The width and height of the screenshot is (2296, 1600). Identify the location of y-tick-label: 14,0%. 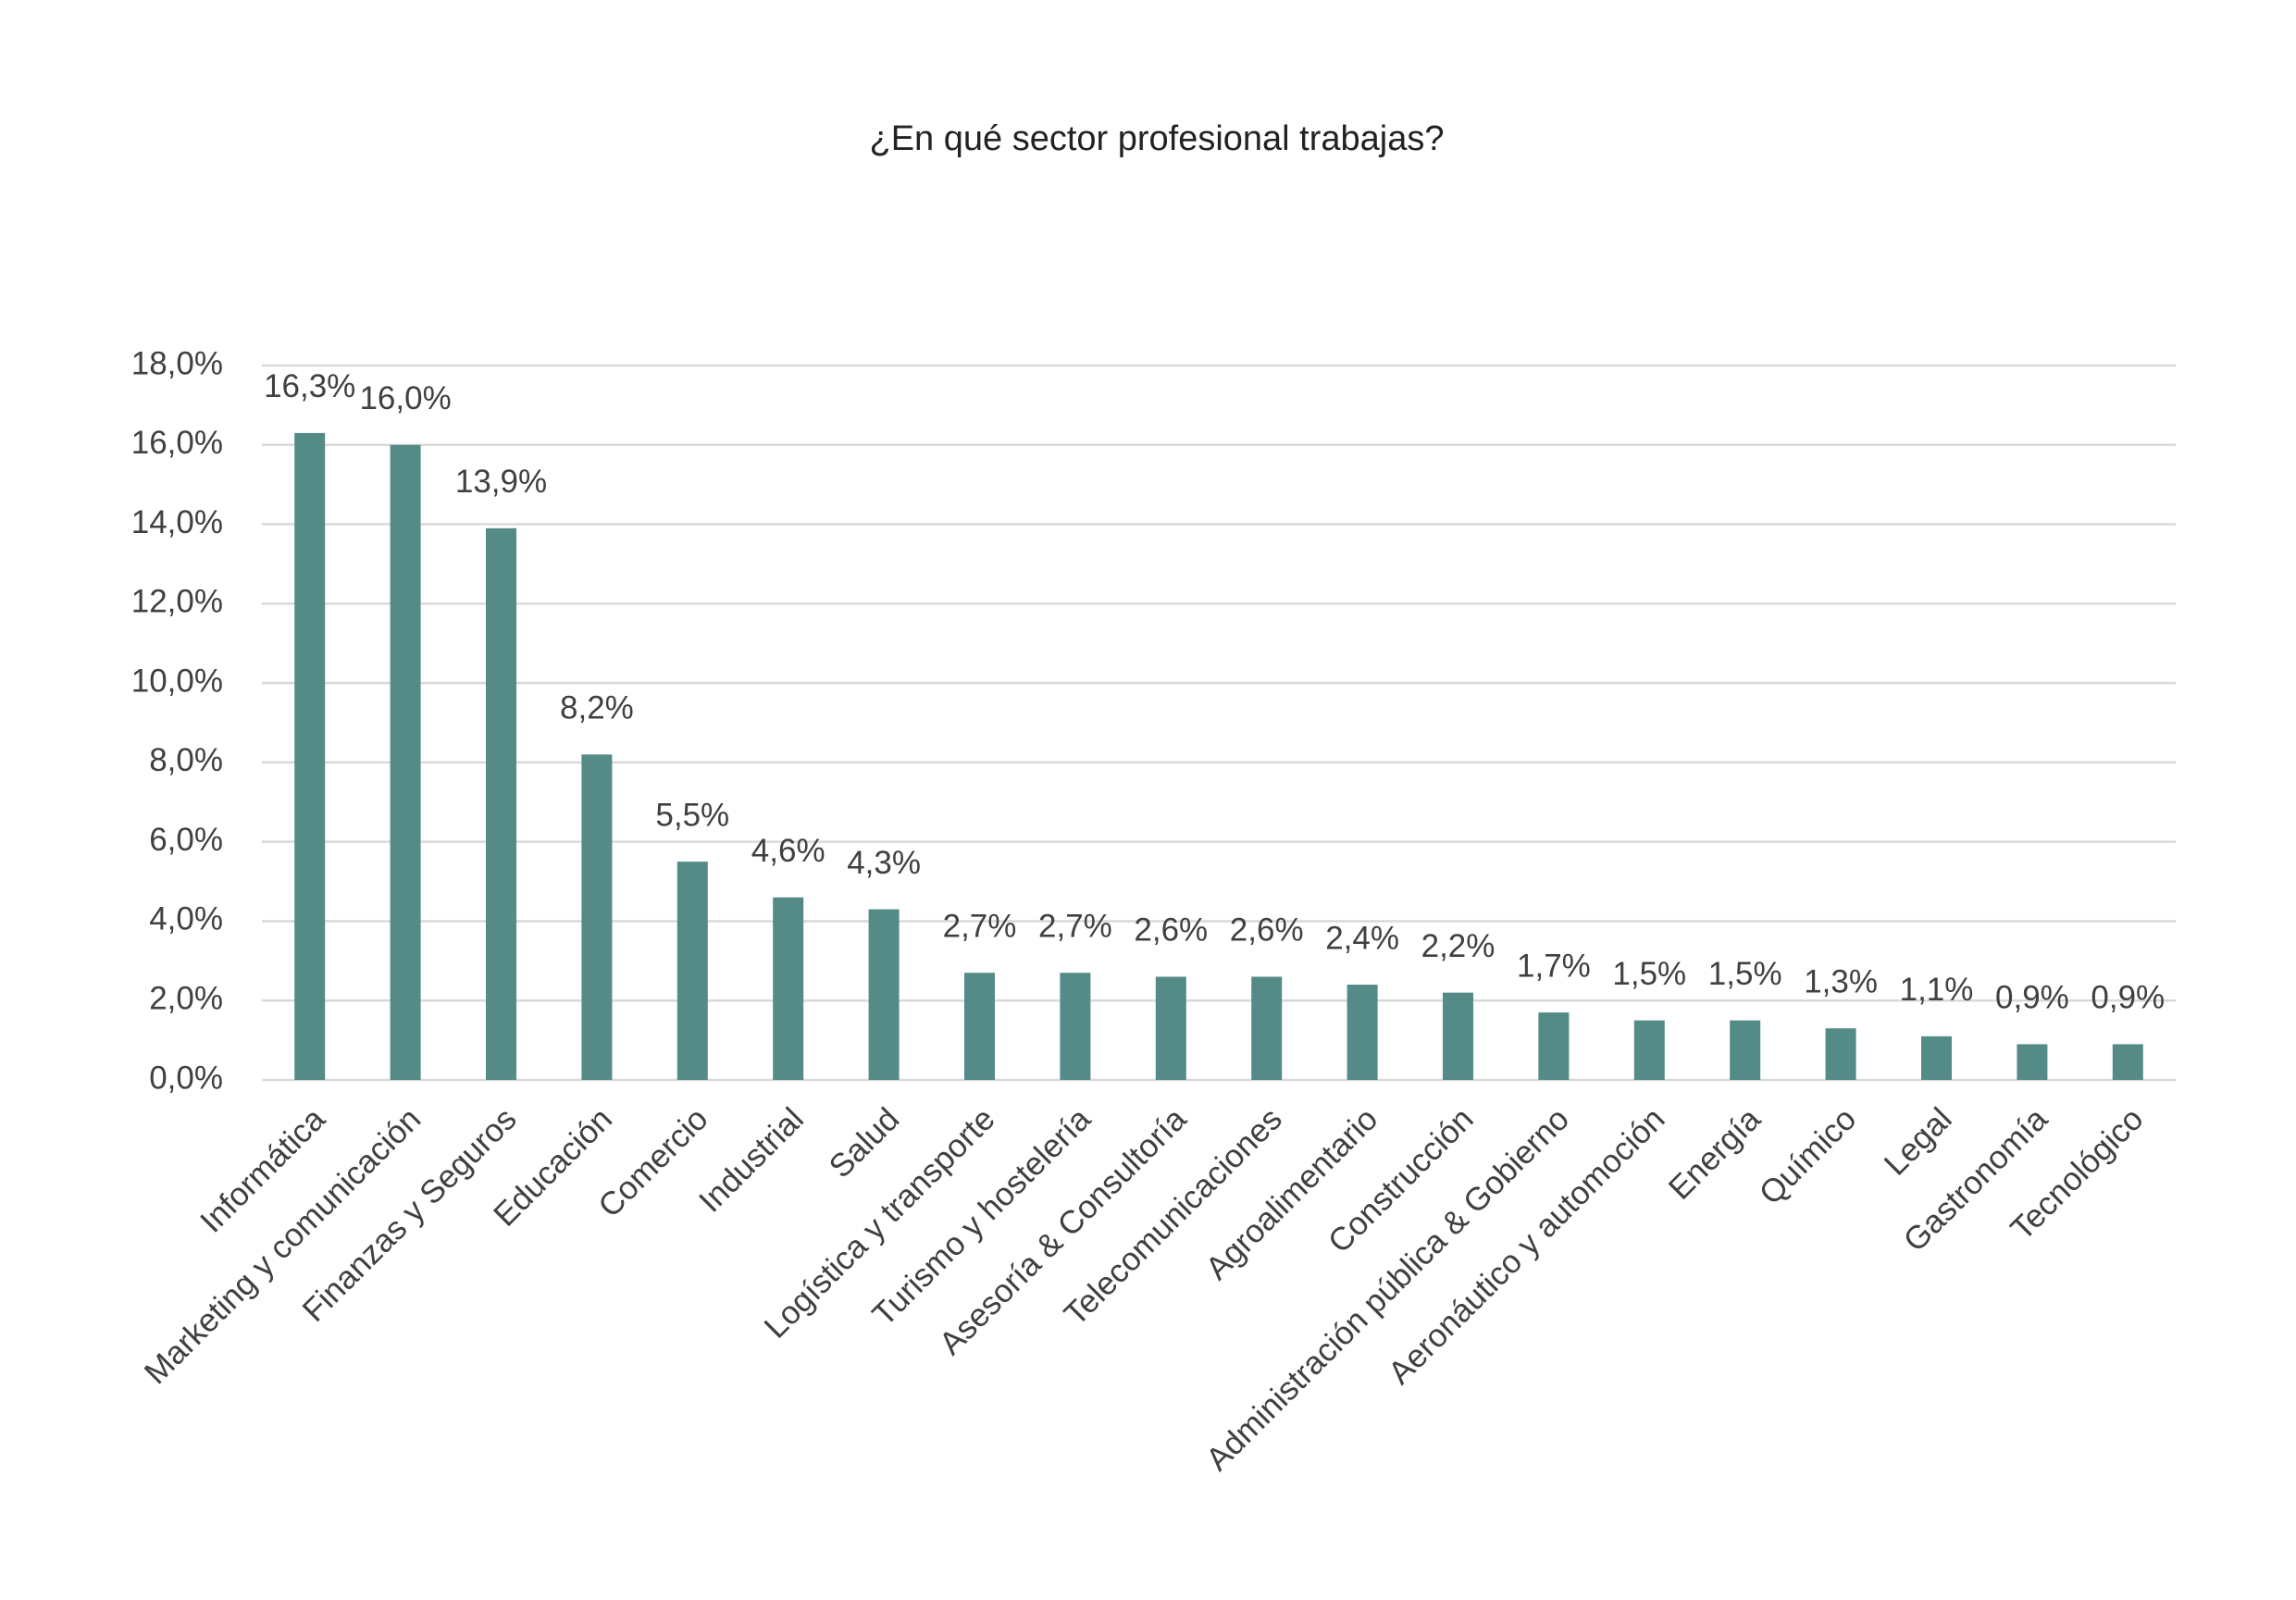
(177, 522).